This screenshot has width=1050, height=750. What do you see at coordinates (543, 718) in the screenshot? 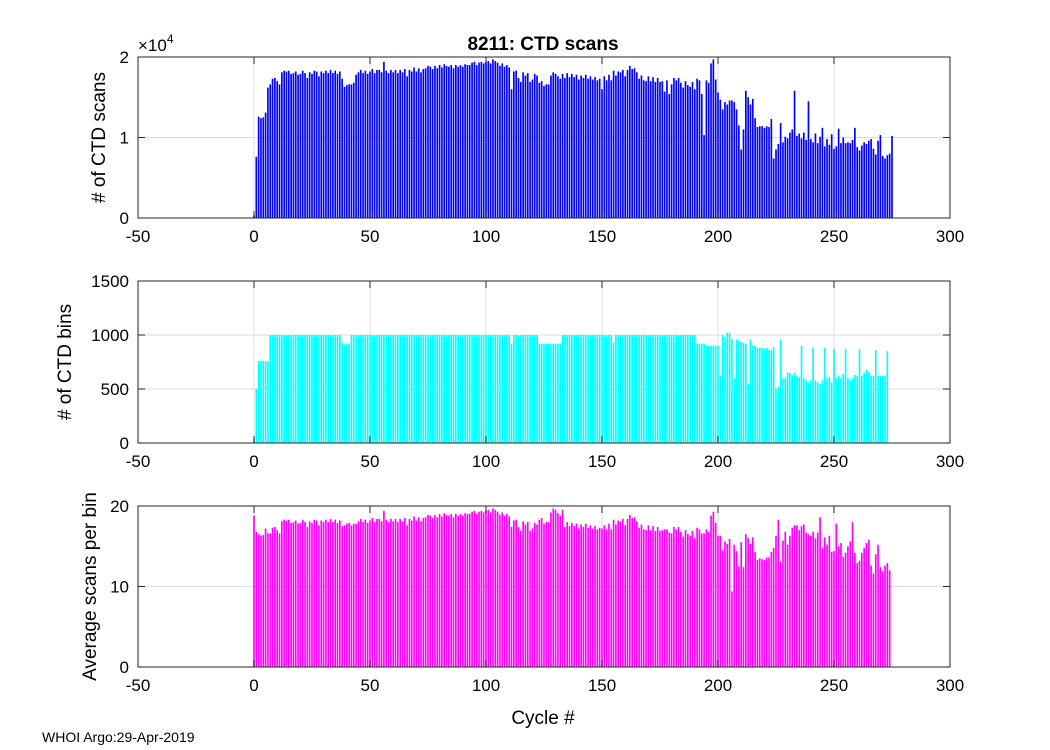
I see `x-axis-label: Cycle #` at bounding box center [543, 718].